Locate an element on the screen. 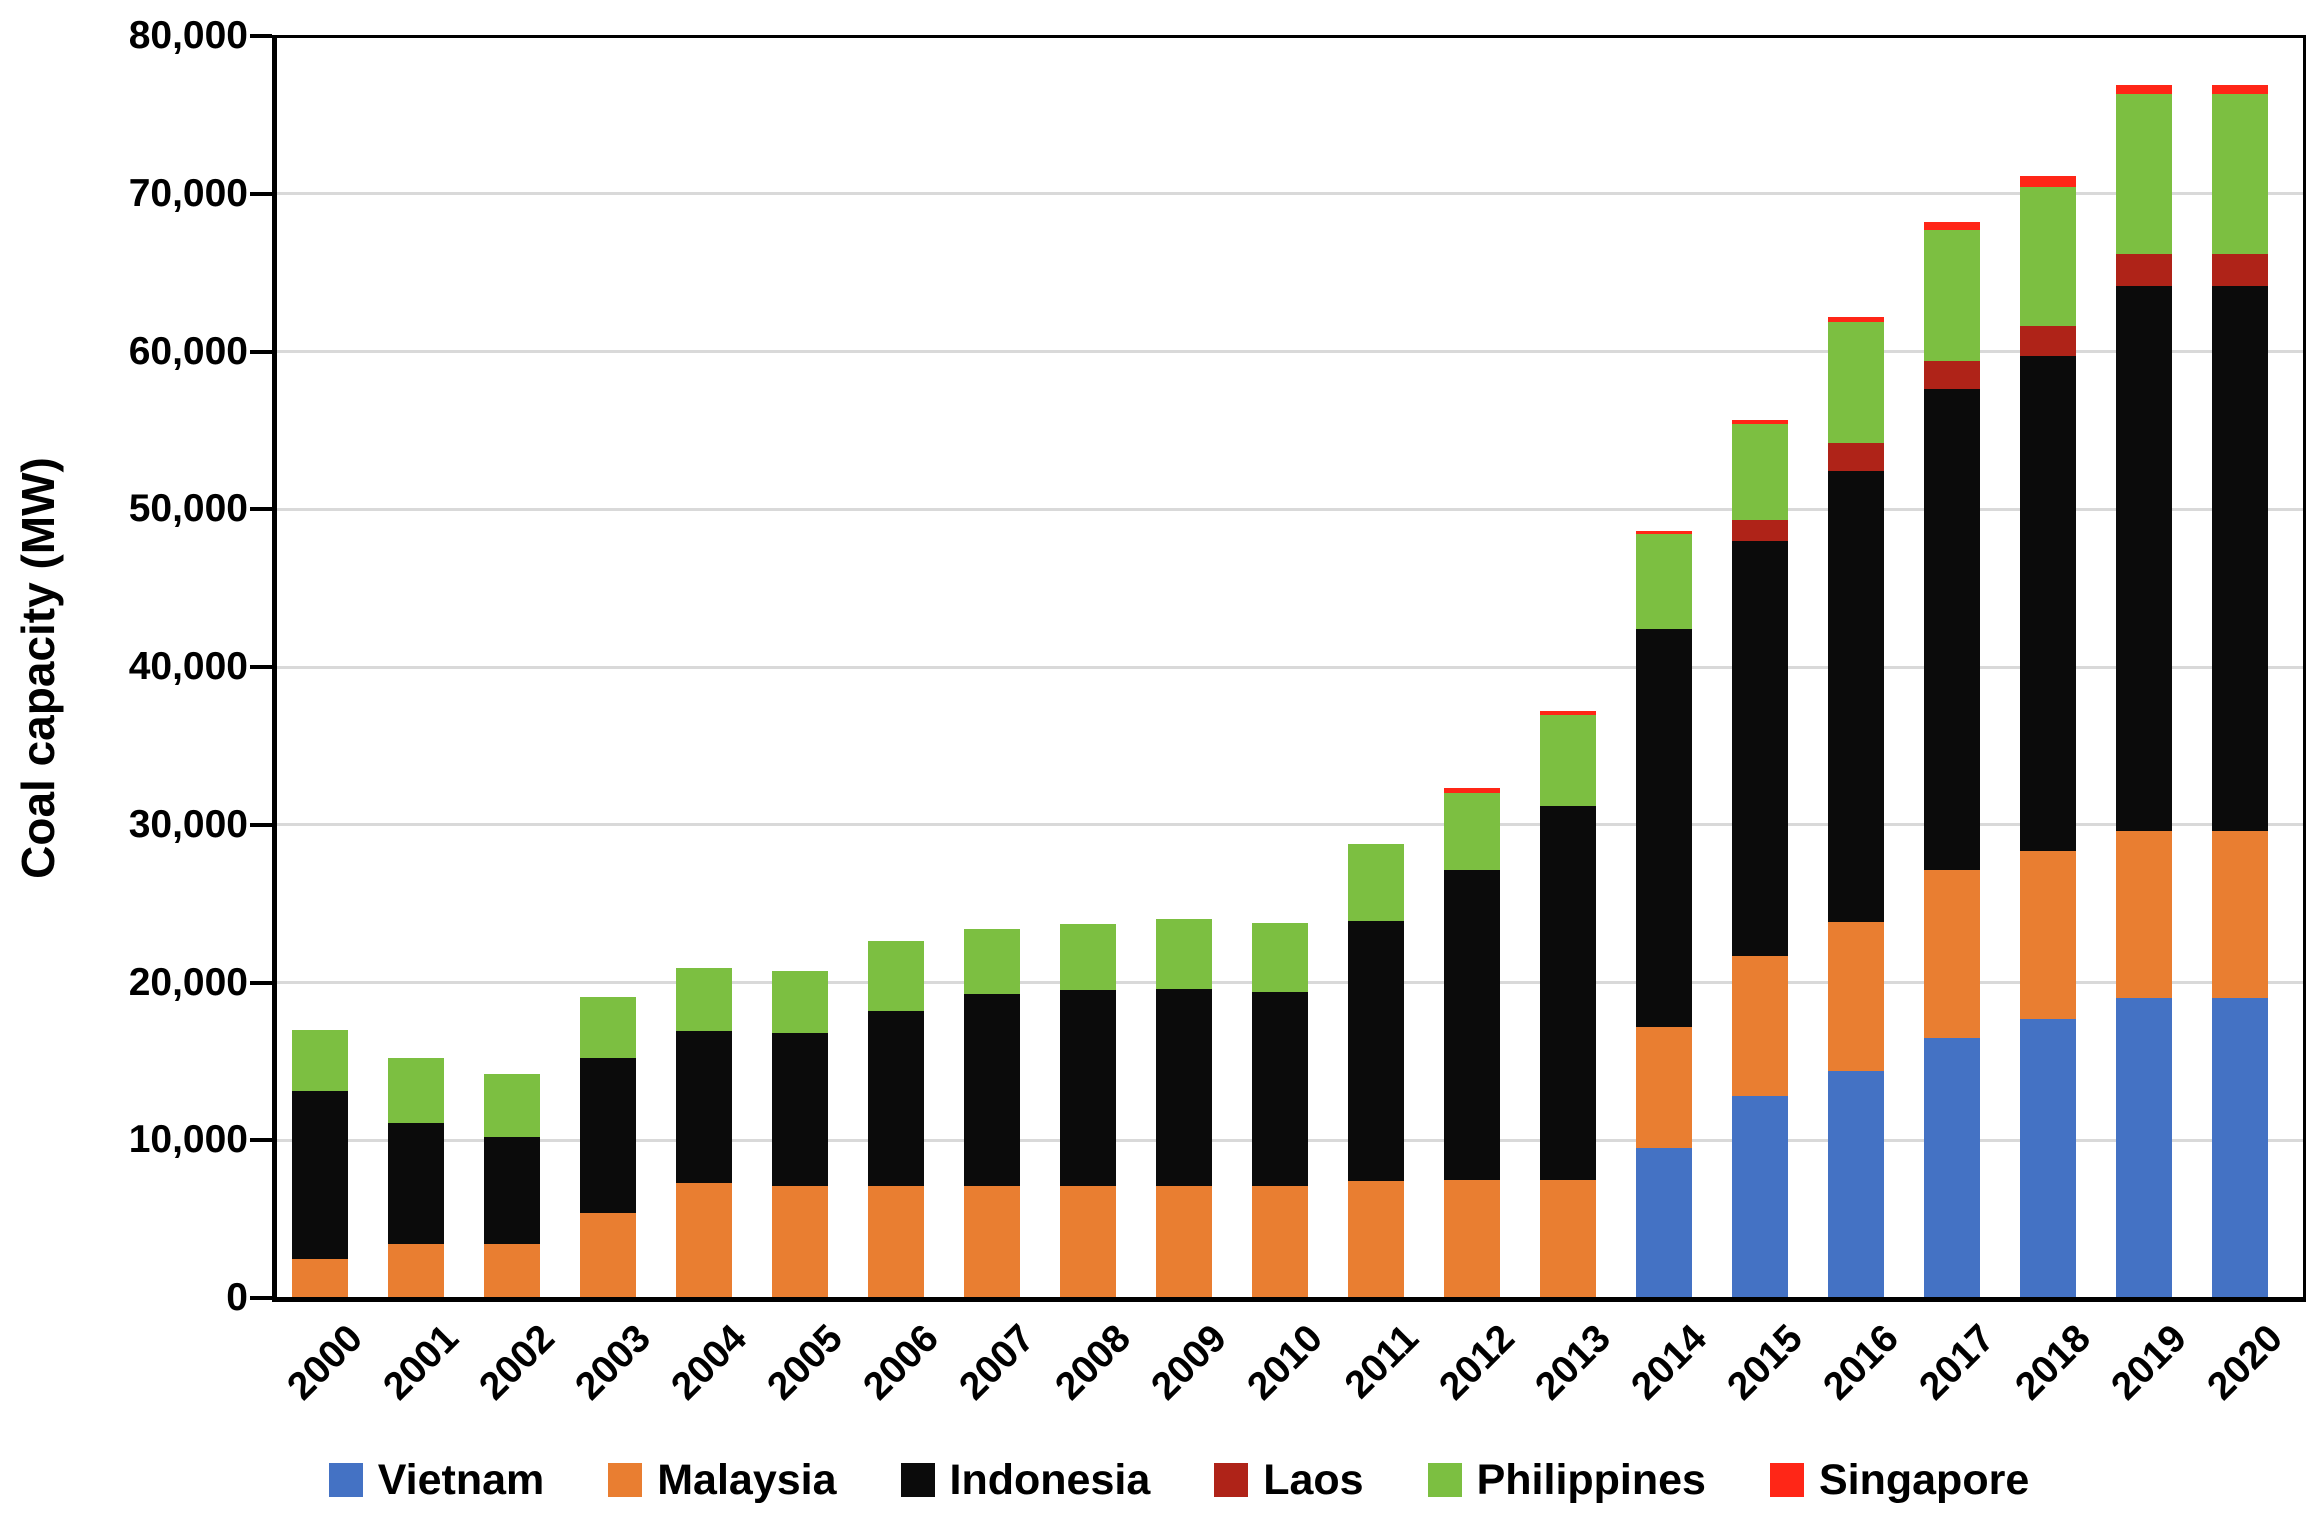 The image size is (2322, 1525). y-tick-label-50000: 50,000 is located at coordinates (188, 509).